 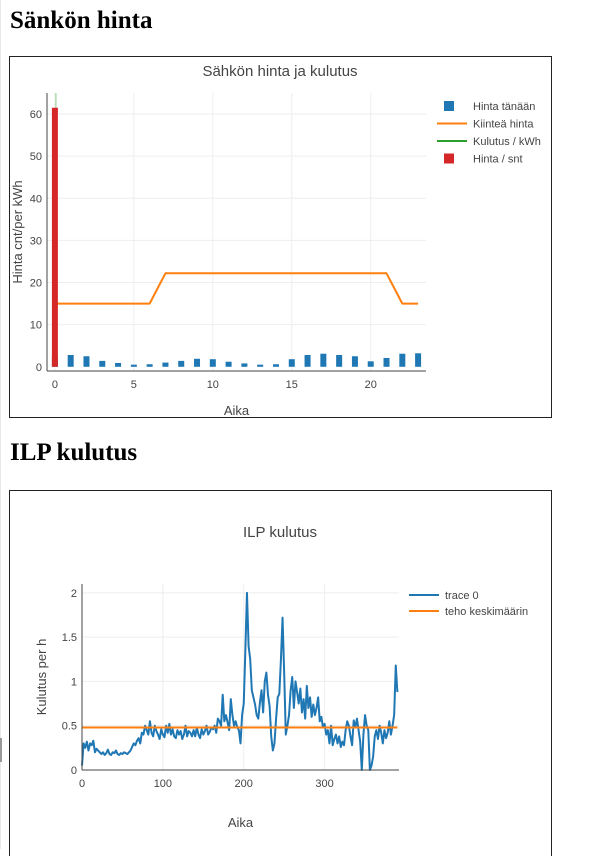 What do you see at coordinates (17, 231) in the screenshot?
I see `price-y-axis-label: Hinta cnt/per kWh` at bounding box center [17, 231].